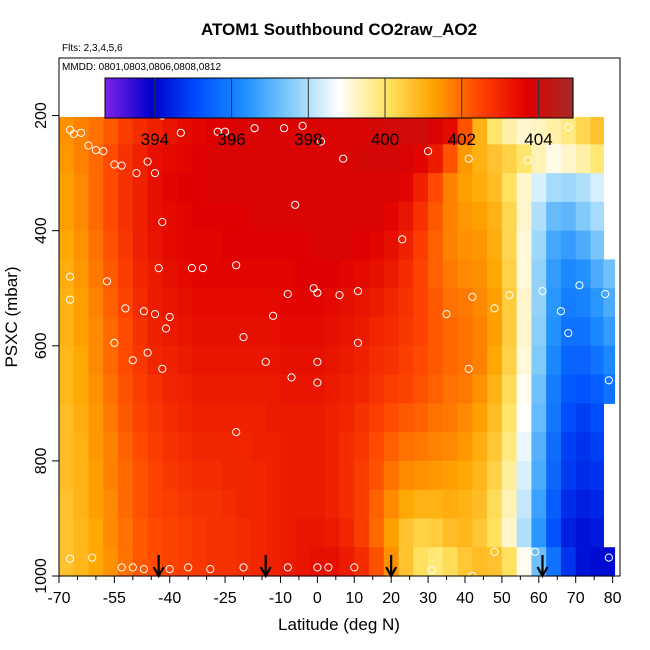  Describe the element at coordinates (465, 598) in the screenshot. I see `x-tick-label: 40` at that location.